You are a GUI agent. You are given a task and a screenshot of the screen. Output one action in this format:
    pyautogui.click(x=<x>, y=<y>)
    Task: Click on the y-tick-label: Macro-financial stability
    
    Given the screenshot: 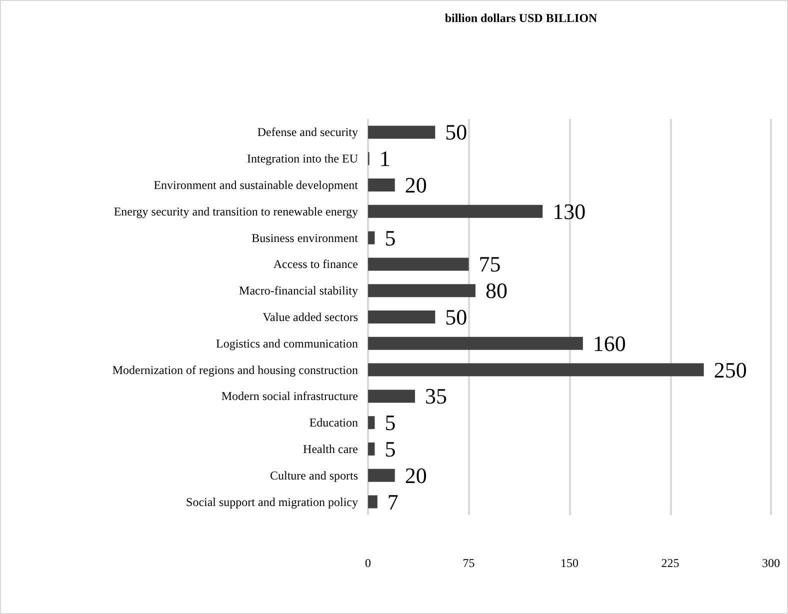 What is the action you would take?
    pyautogui.click(x=298, y=291)
    